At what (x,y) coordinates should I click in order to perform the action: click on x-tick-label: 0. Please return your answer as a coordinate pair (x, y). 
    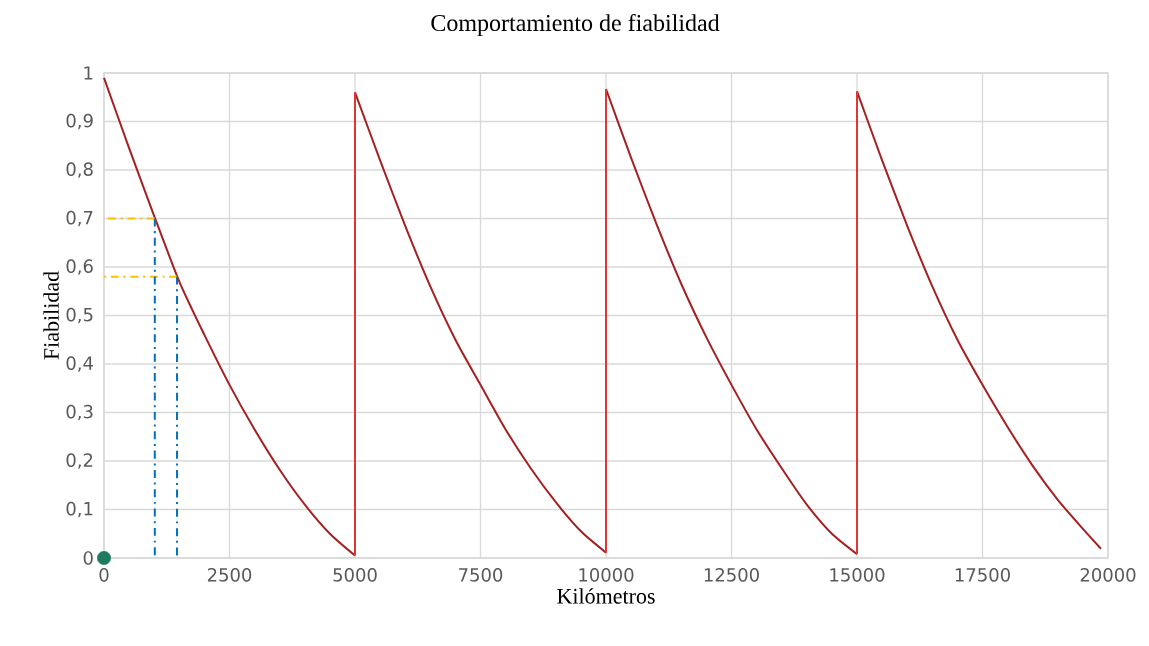
    Looking at the image, I should click on (104, 575).